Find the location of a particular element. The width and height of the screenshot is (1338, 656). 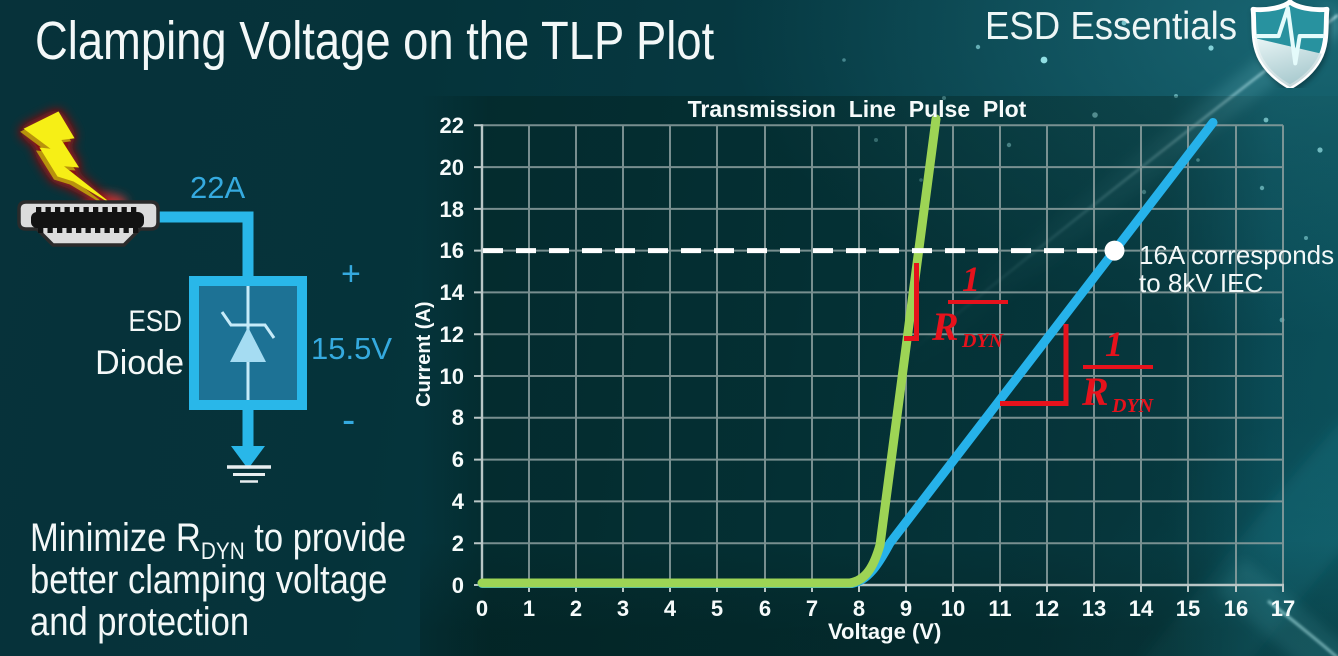

svg-text: 13 is located at coordinates (1094, 608).